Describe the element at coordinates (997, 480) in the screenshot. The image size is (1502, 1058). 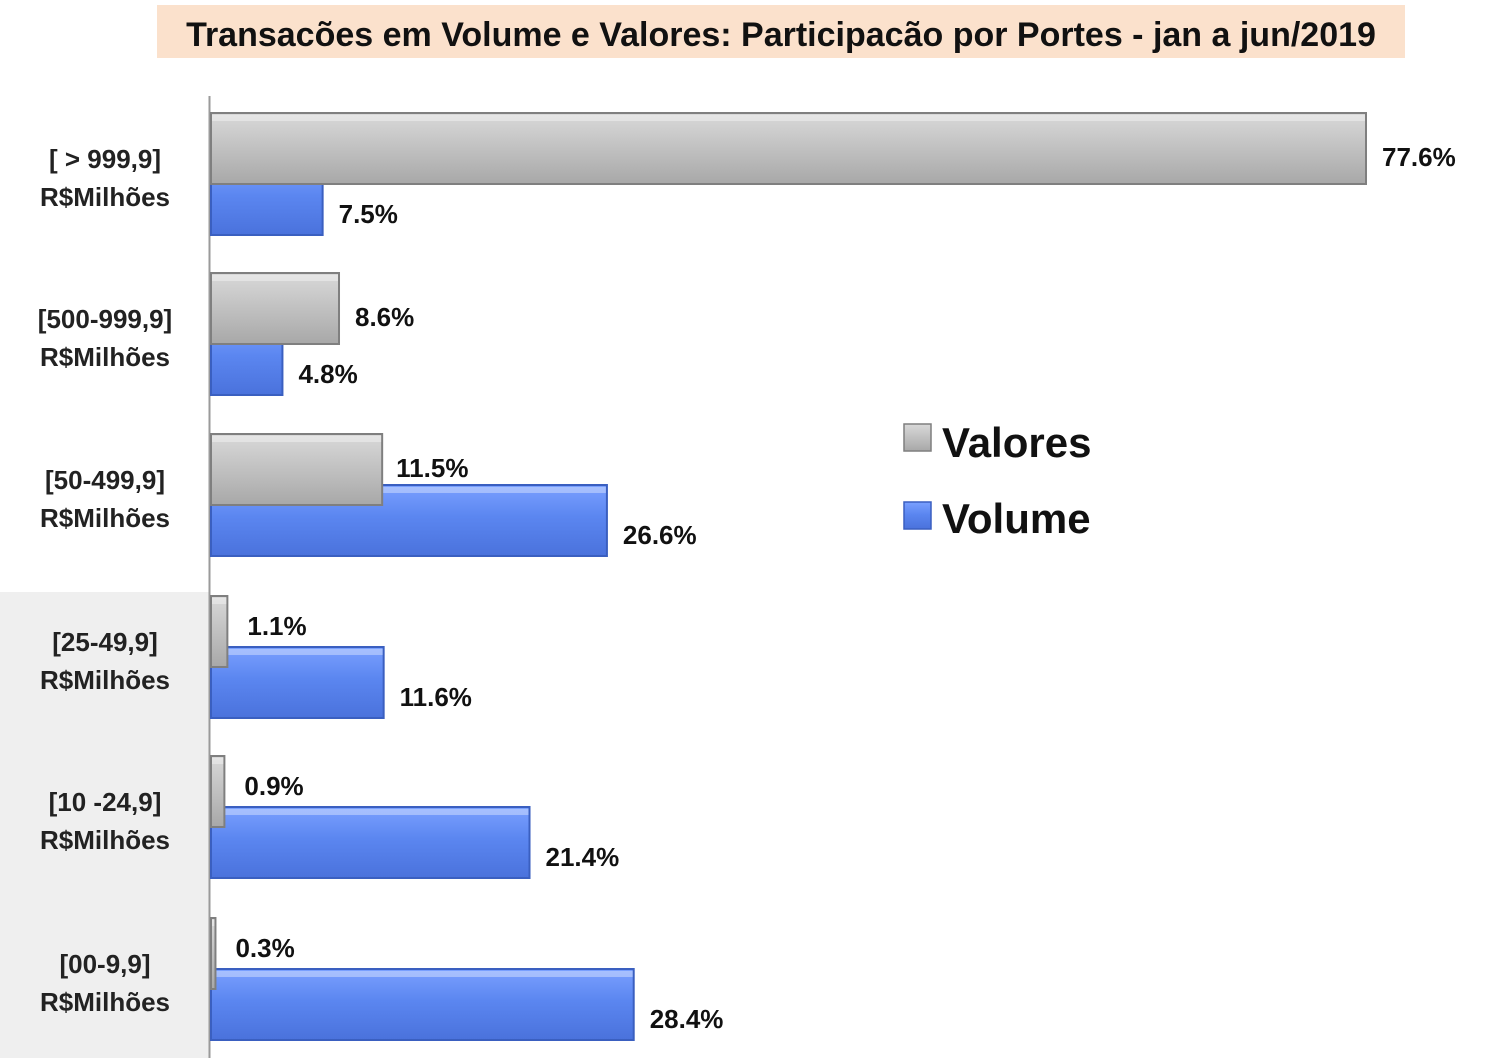
I see `legend: Valores Volume` at that location.